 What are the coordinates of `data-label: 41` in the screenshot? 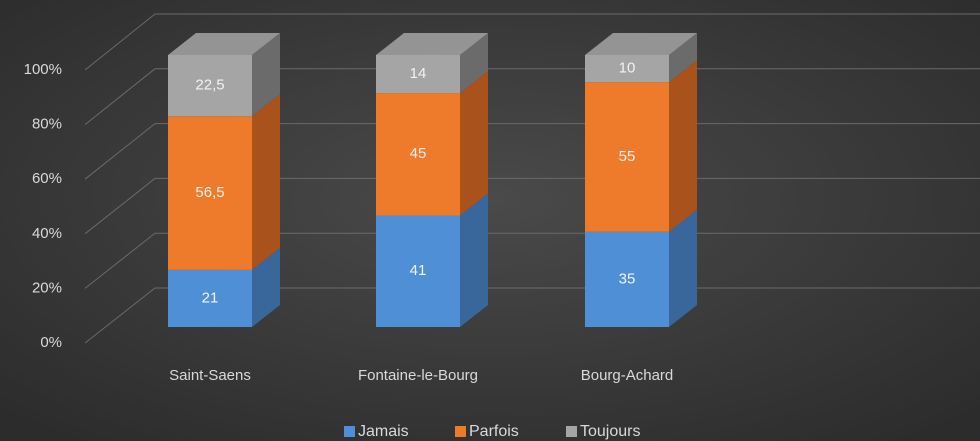 It's located at (418, 270).